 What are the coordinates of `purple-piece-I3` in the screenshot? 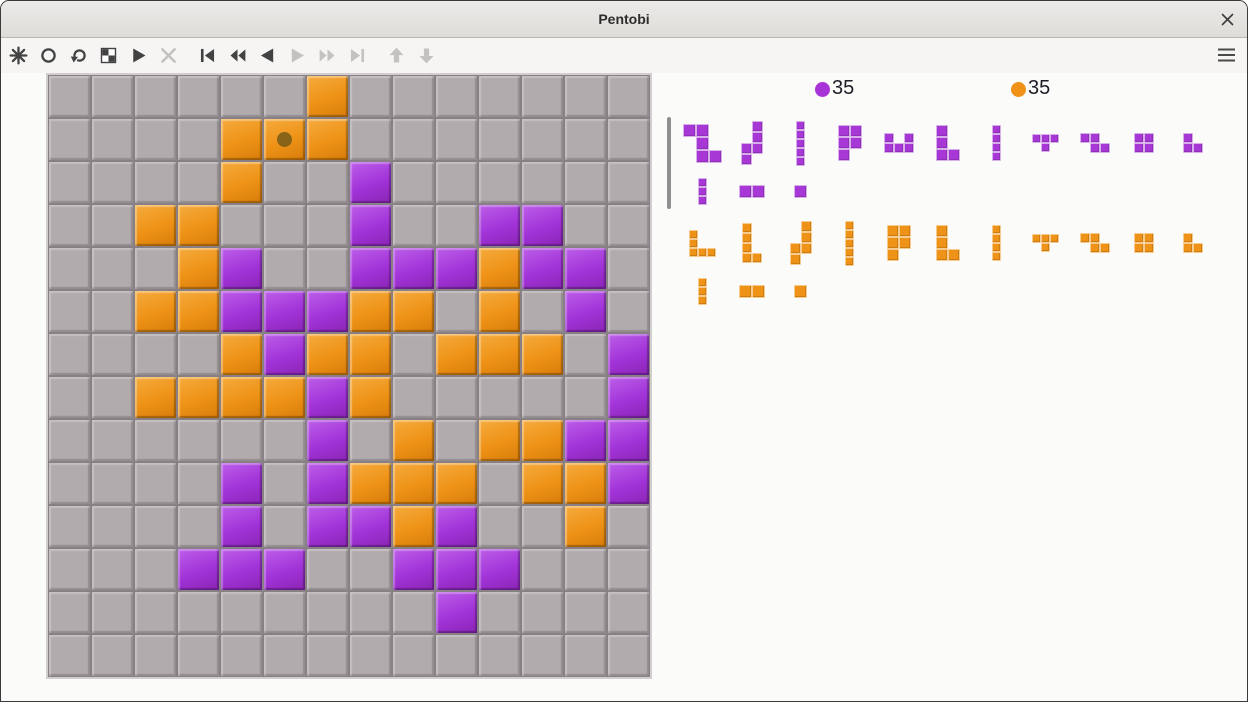 It's located at (702, 191).